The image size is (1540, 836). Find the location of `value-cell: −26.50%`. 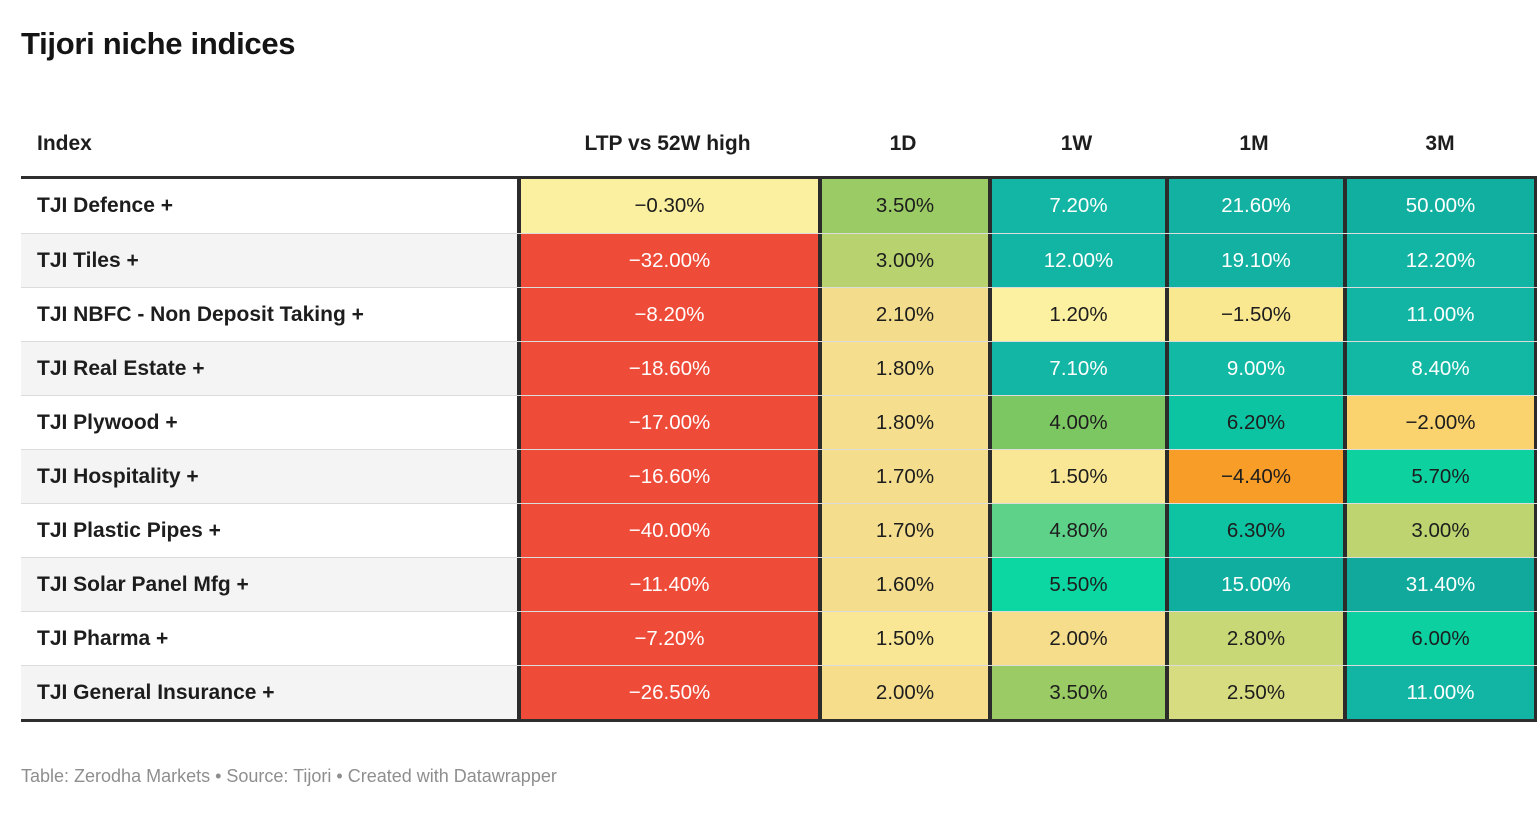

value-cell: −26.50% is located at coordinates (667, 692).